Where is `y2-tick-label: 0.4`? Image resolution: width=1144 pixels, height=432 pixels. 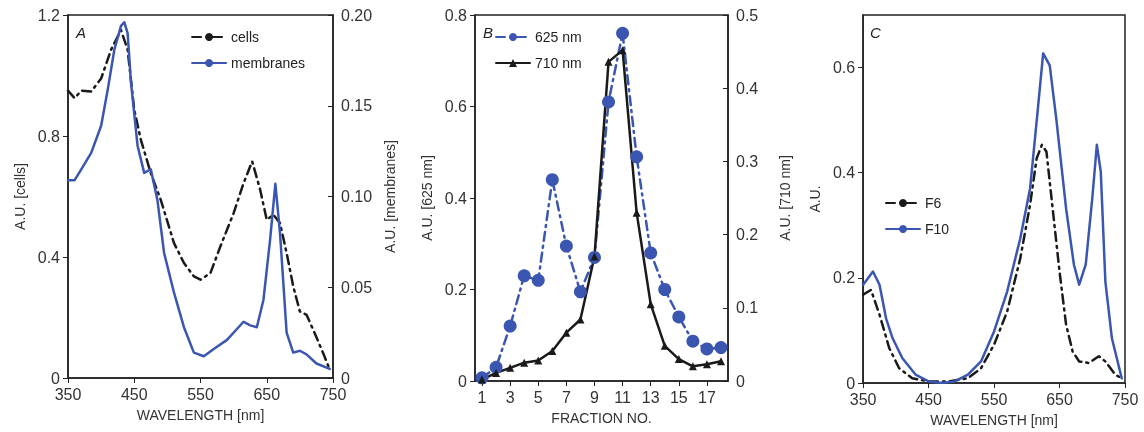 y2-tick-label: 0.4 is located at coordinates (747, 88).